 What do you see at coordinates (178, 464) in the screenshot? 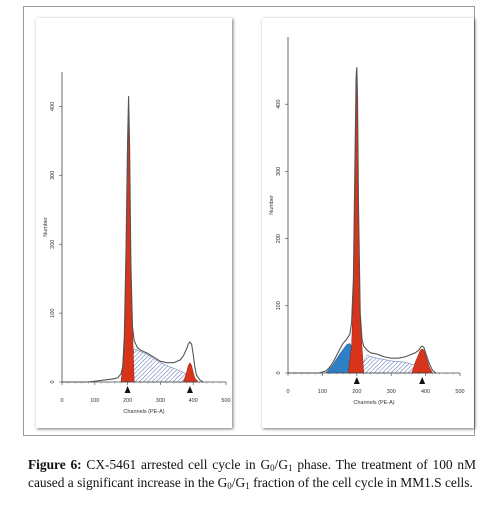
I see `caption-line1: CX-5461 arrested cell cycle in G` at bounding box center [178, 464].